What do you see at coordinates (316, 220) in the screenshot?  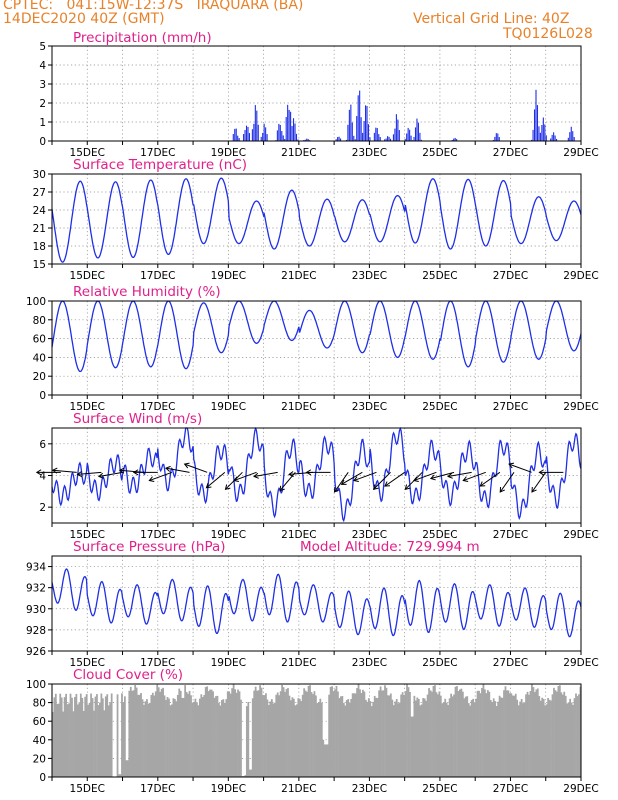 I see `temp-line` at bounding box center [316, 220].